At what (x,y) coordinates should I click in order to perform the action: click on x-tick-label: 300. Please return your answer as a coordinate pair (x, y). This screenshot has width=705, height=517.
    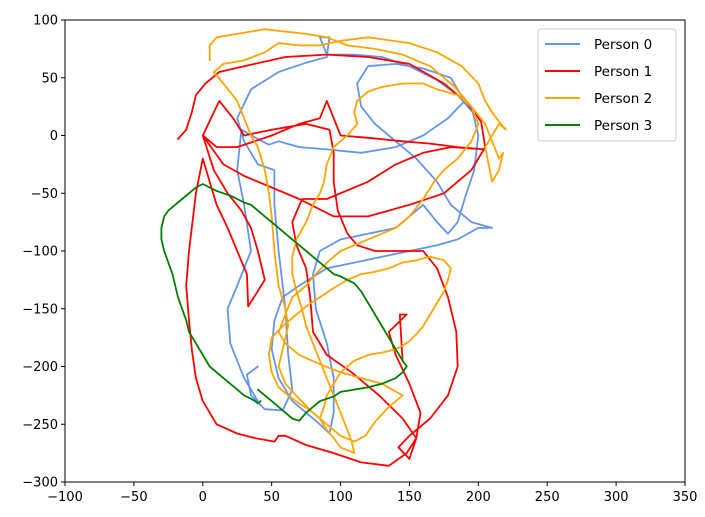
    Looking at the image, I should click on (616, 497).